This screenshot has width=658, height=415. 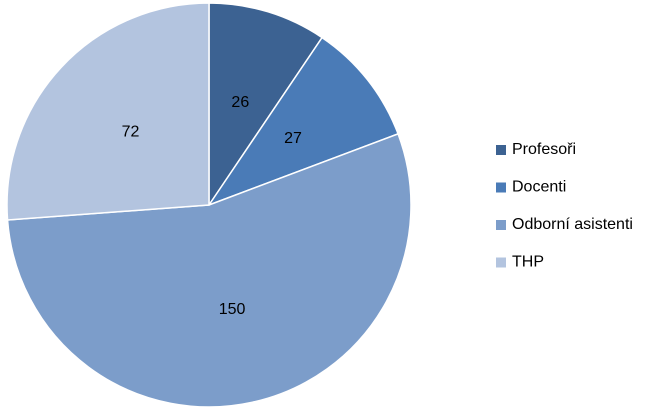 What do you see at coordinates (131, 131) in the screenshot?
I see `data-label: 72` at bounding box center [131, 131].